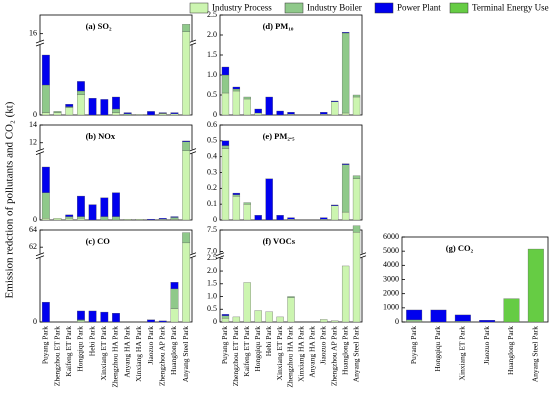 This screenshot has height=409, width=550. I want to click on y-tick-label: 0.4, so click(212, 155).